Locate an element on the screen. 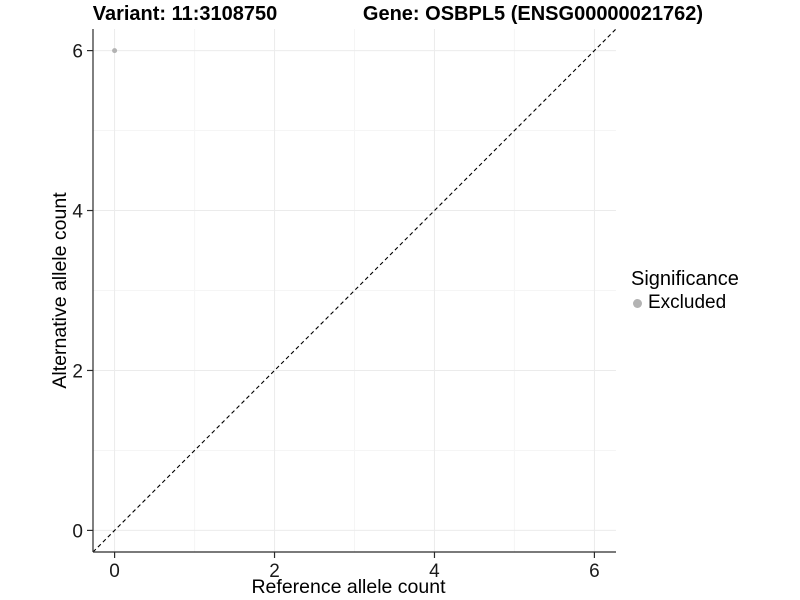  legend-point-icon is located at coordinates (637, 303).